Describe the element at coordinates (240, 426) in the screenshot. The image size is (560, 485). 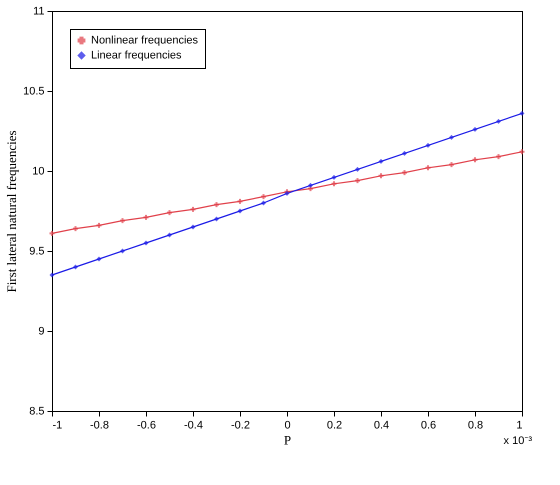
I see `x-tick-label: -0.2` at that location.